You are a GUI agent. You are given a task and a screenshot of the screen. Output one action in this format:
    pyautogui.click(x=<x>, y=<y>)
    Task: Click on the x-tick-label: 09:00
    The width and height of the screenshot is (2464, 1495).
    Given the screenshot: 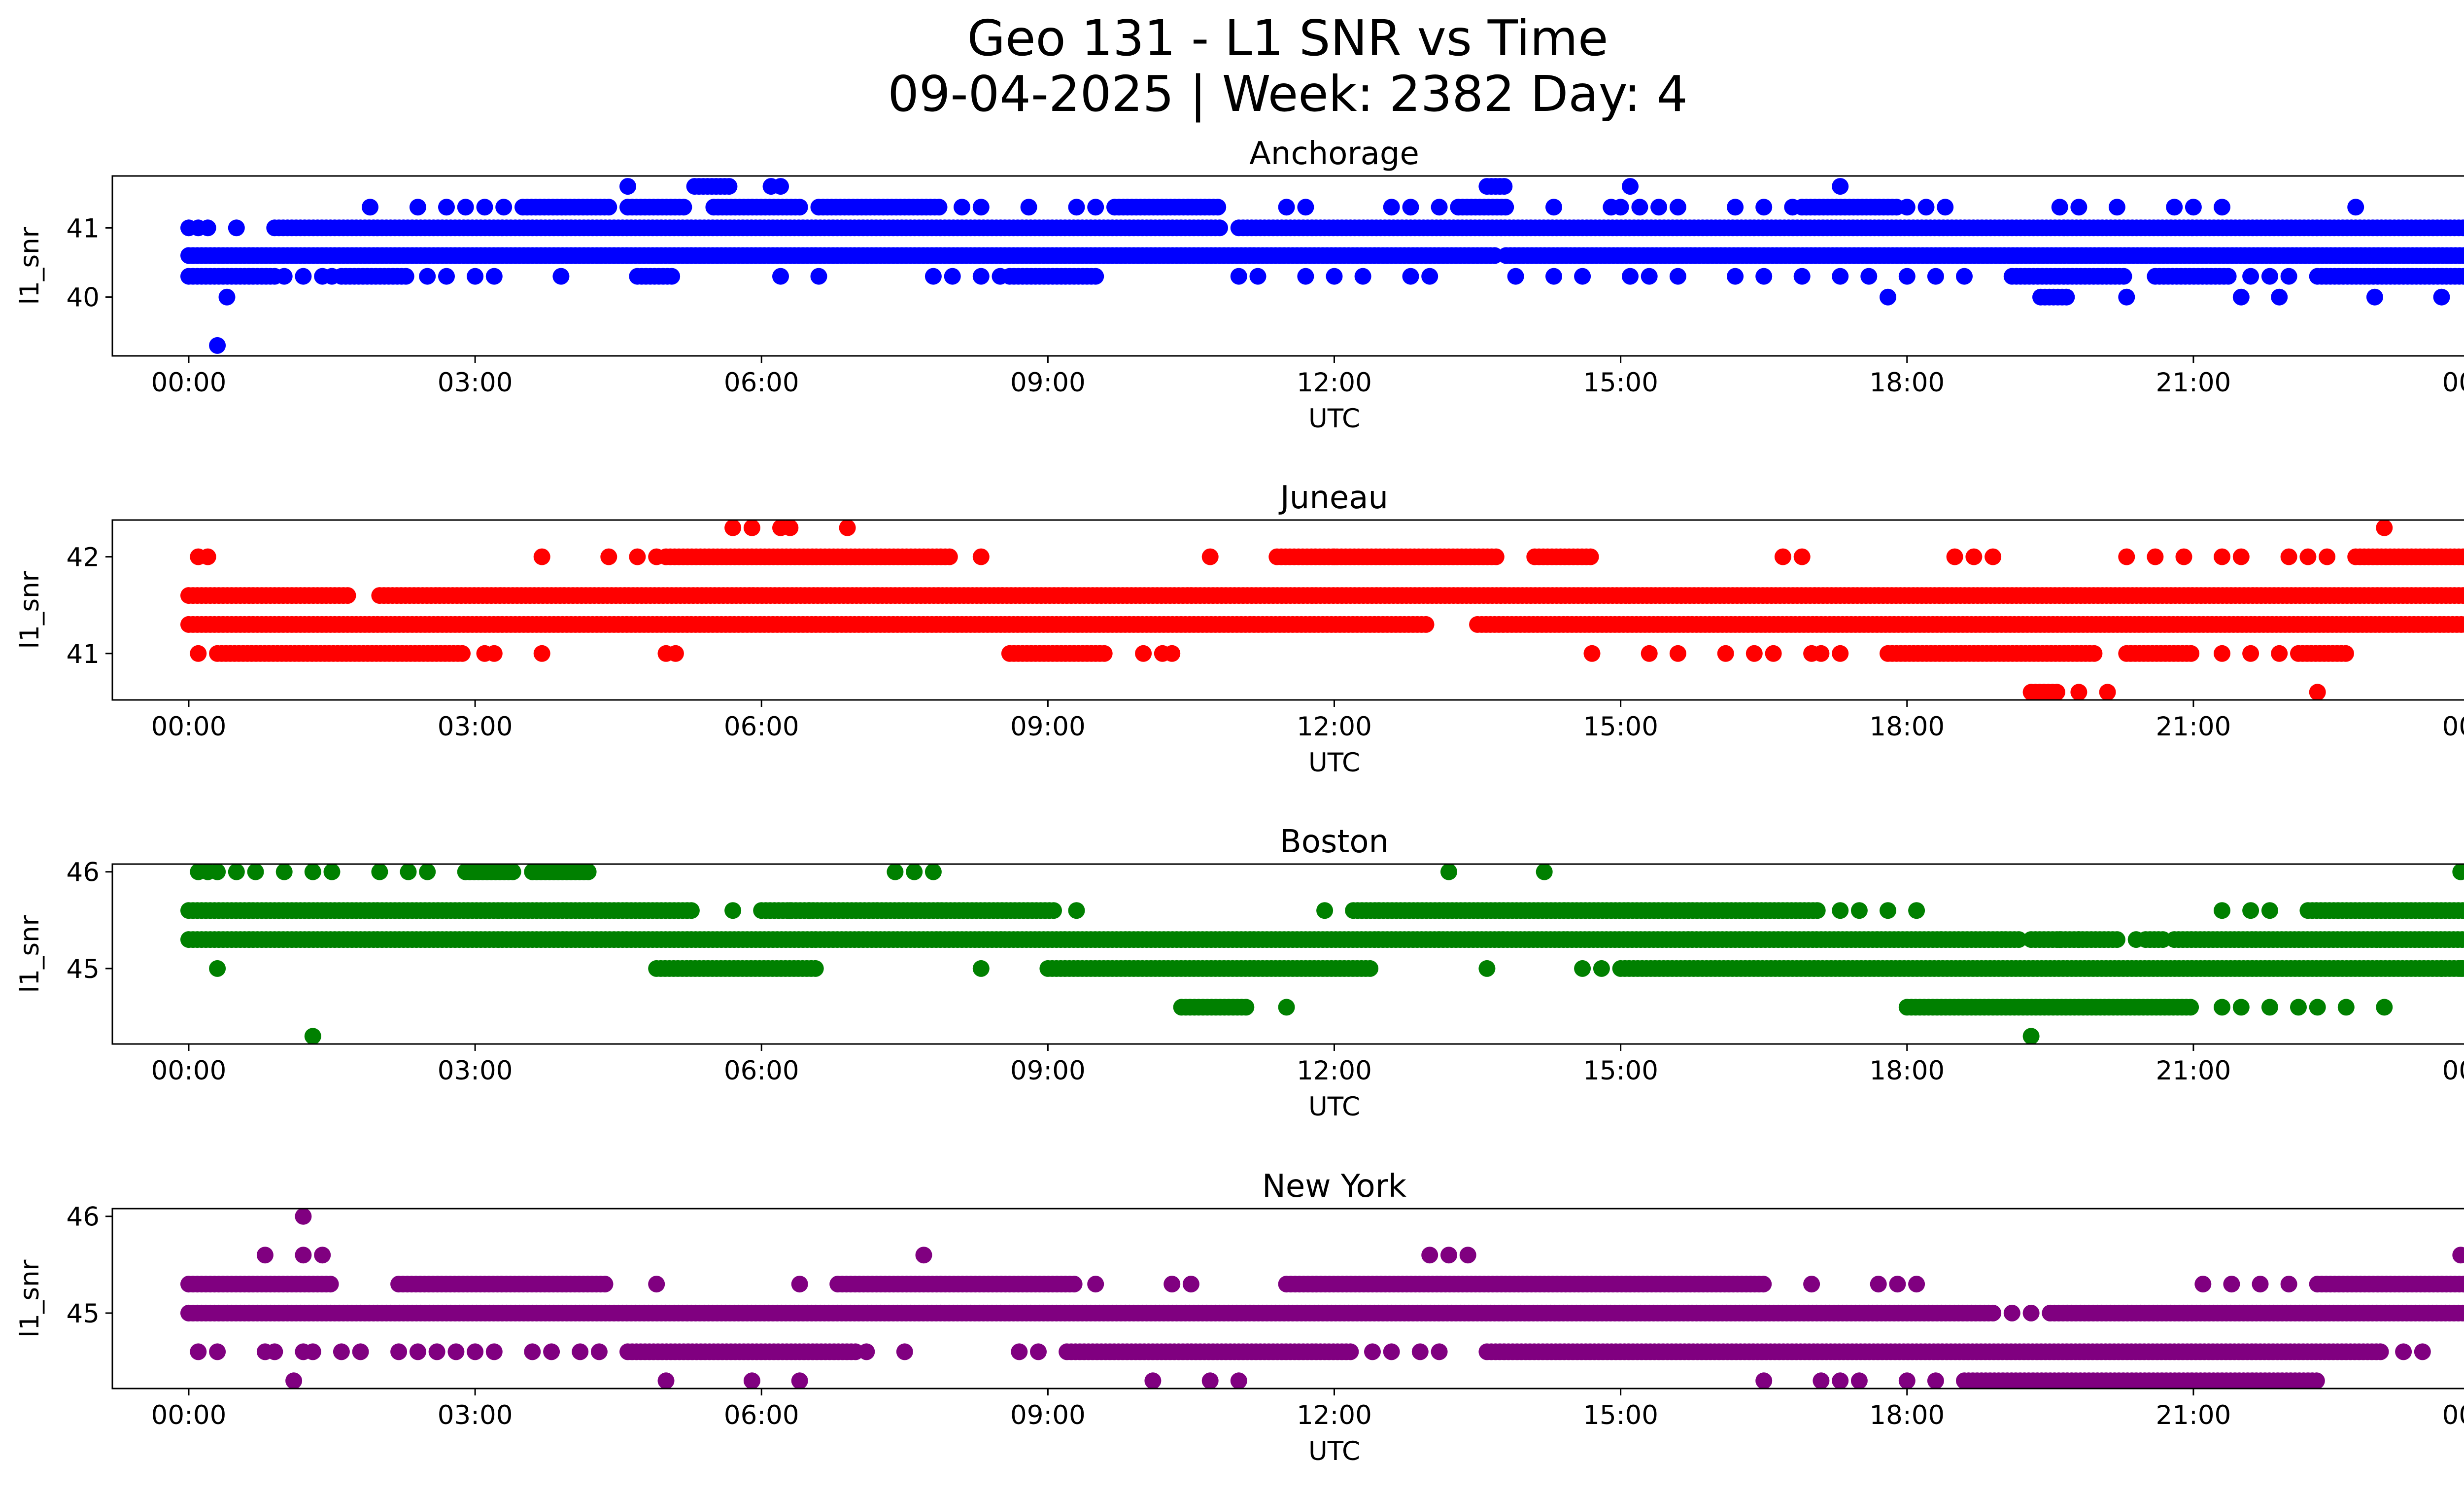 What is the action you would take?
    pyautogui.click(x=1048, y=727)
    